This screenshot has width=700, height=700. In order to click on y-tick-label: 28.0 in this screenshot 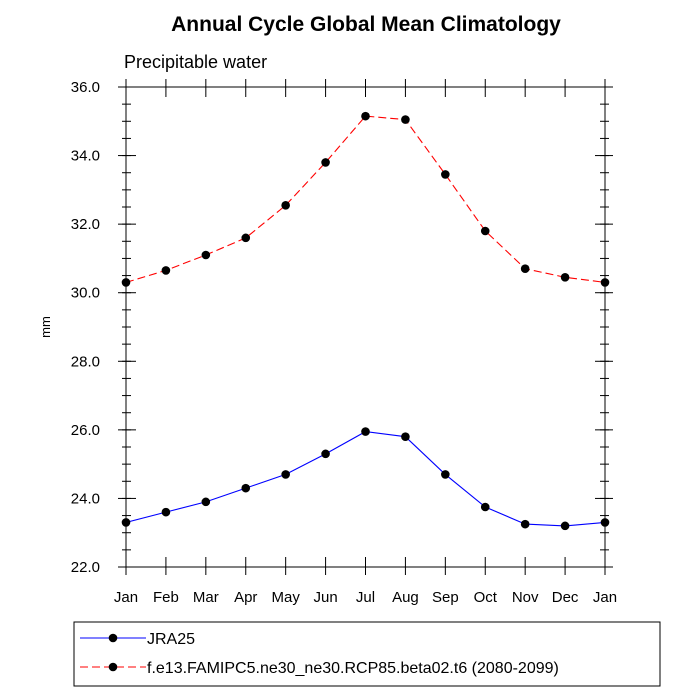, I will do `click(85, 361)`.